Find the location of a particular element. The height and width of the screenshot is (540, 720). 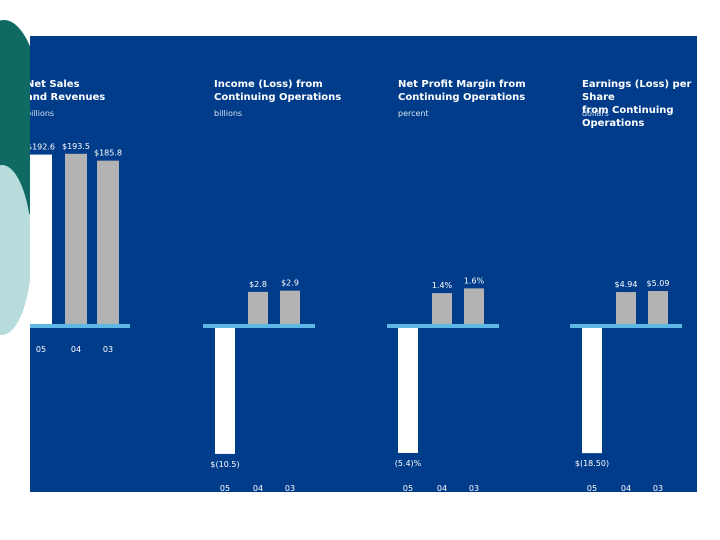

chart-1-category-05: 05 is located at coordinates (41, 349).